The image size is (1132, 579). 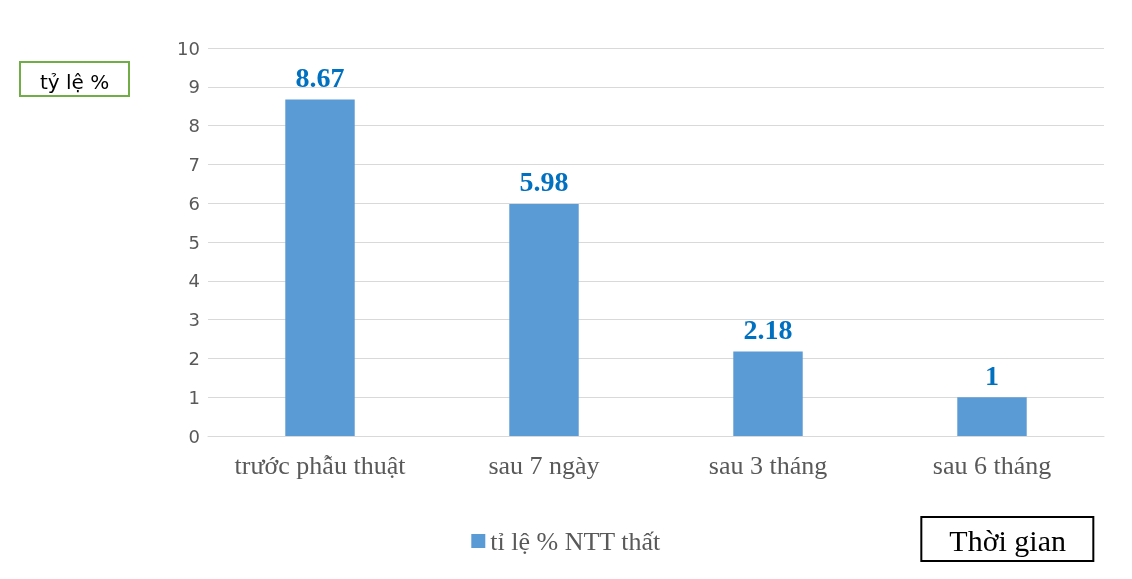 What do you see at coordinates (320, 78) in the screenshot?
I see `data-label: 8.67` at bounding box center [320, 78].